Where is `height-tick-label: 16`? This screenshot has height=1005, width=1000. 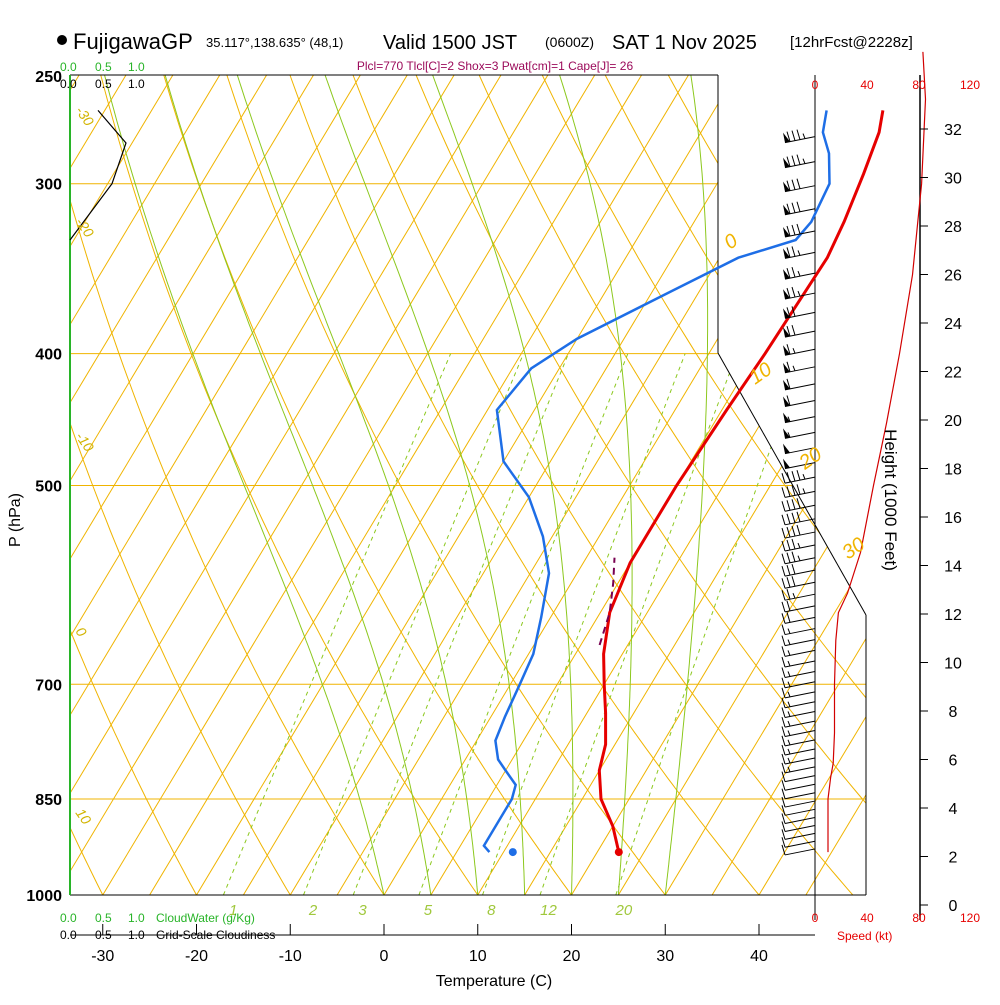
height-tick-label: 16 is located at coordinates (953, 518).